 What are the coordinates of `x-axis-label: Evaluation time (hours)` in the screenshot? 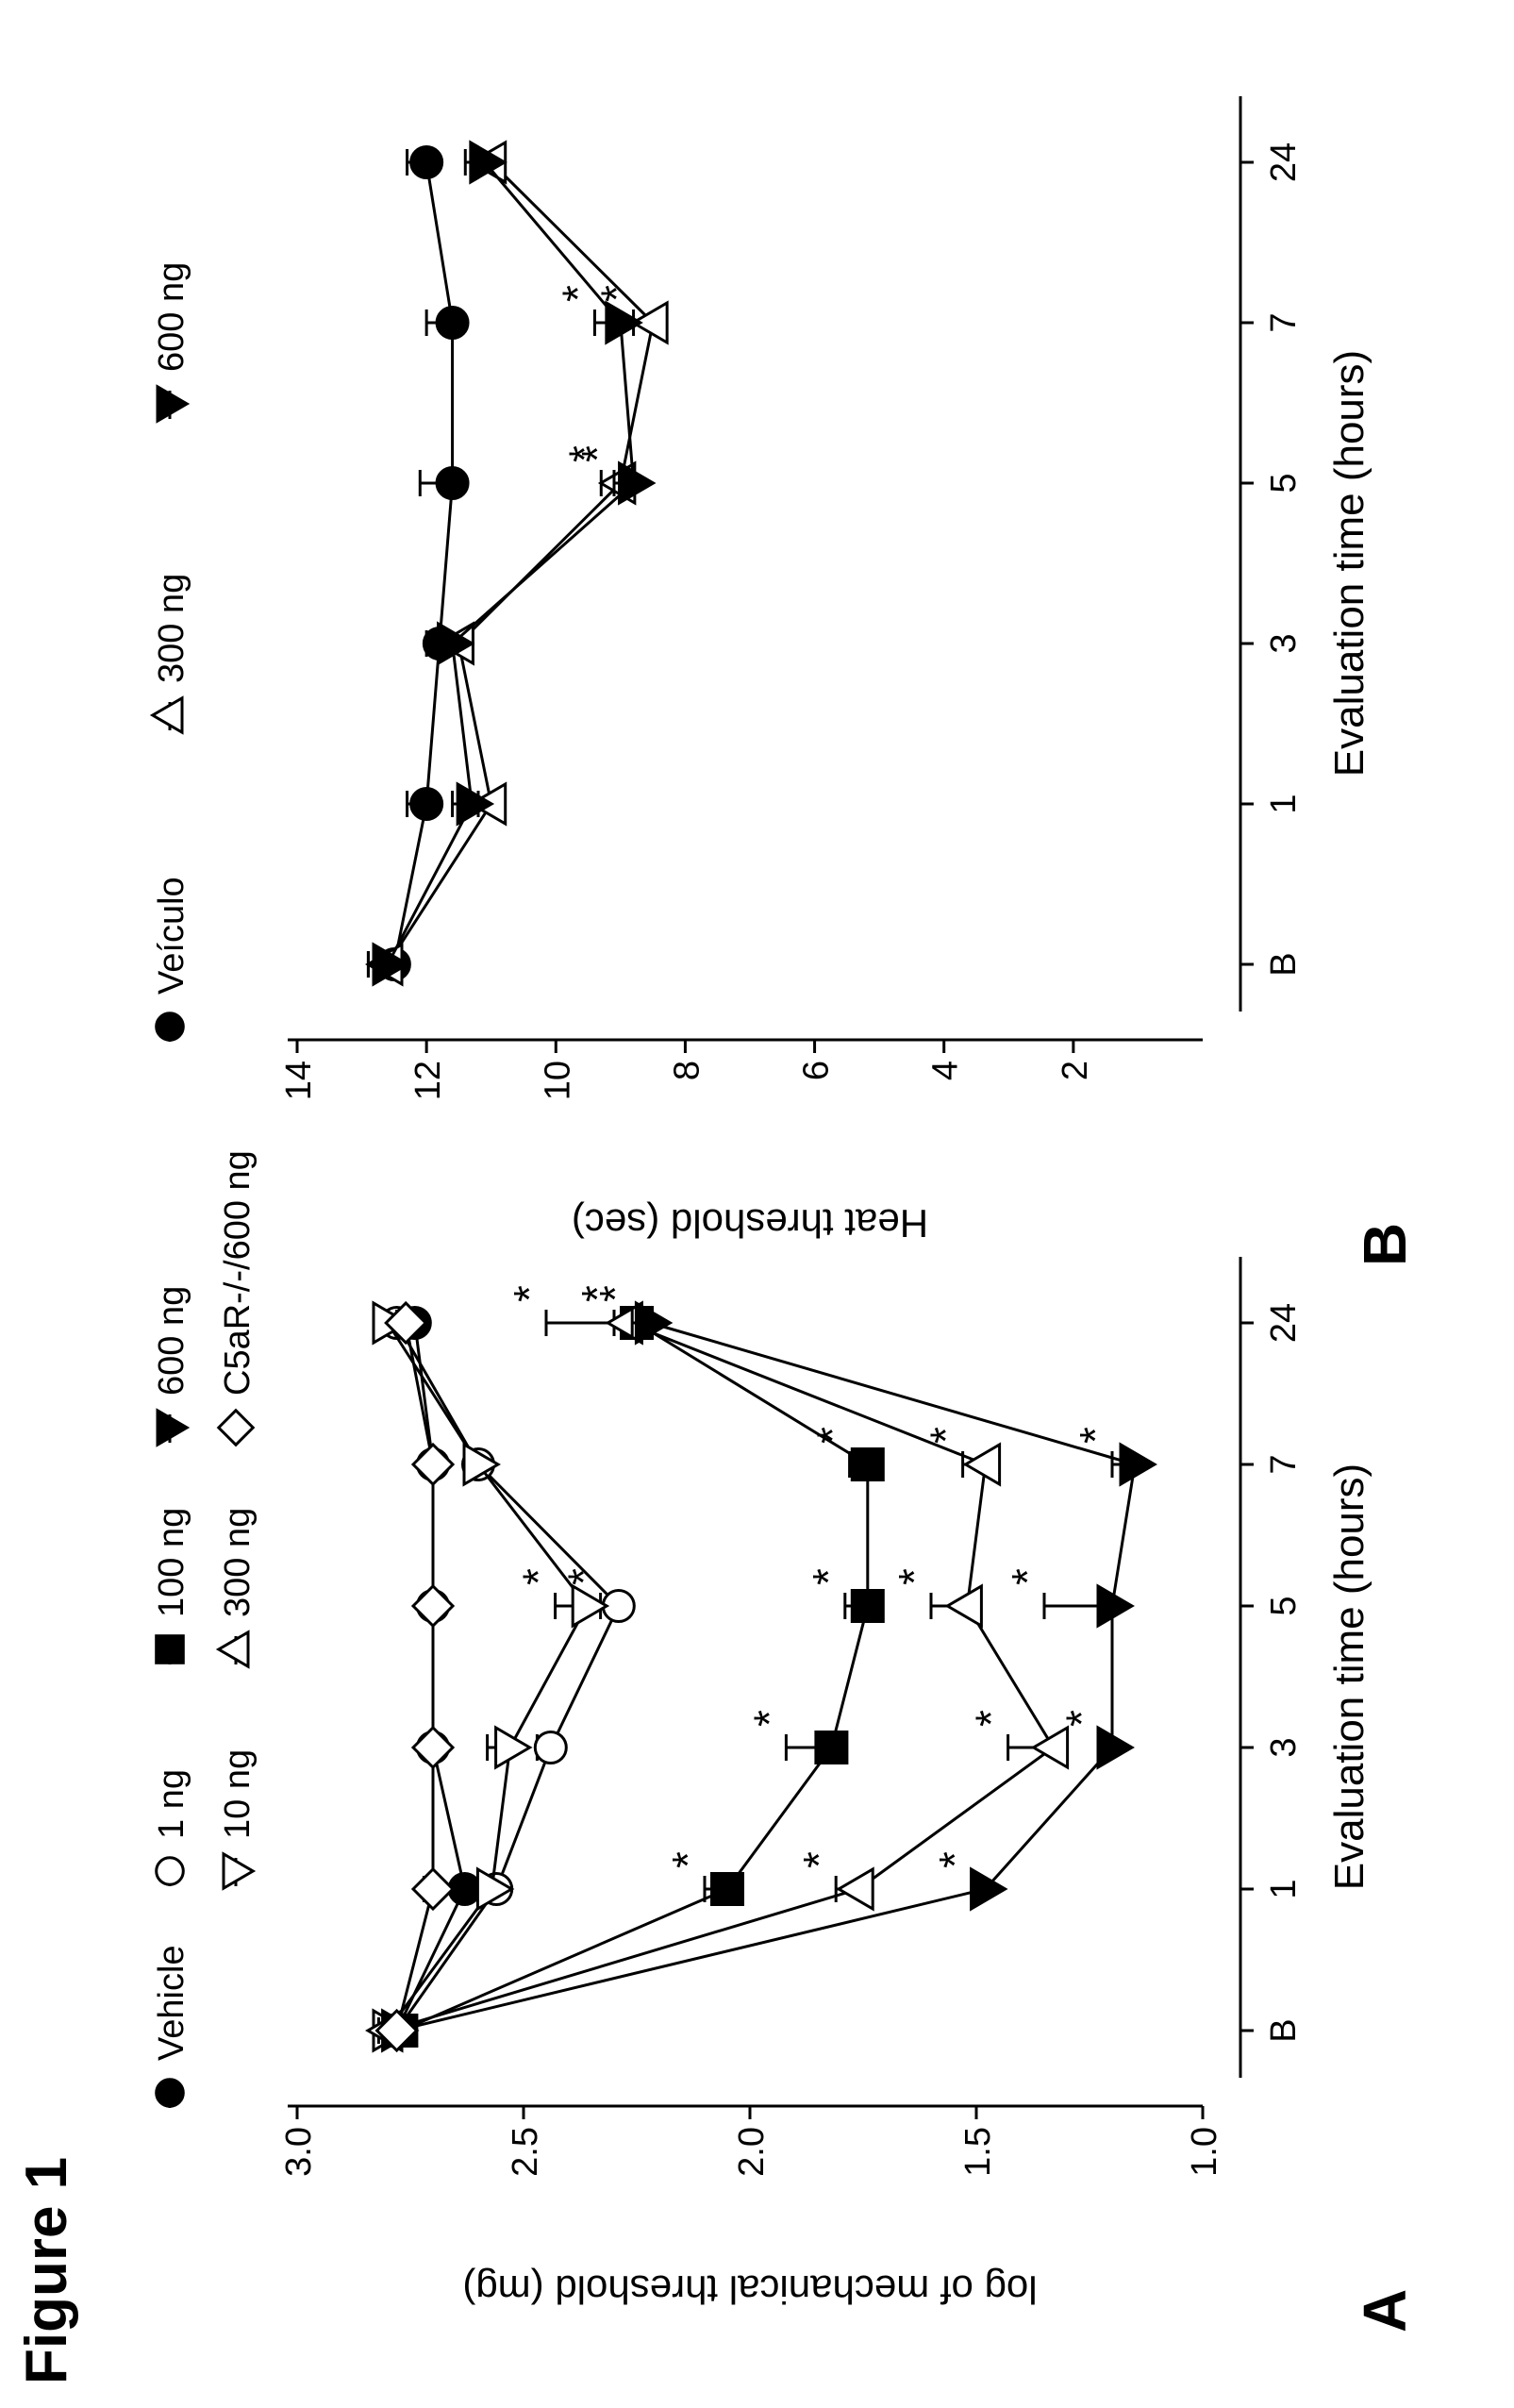 It's located at (1349, 563).